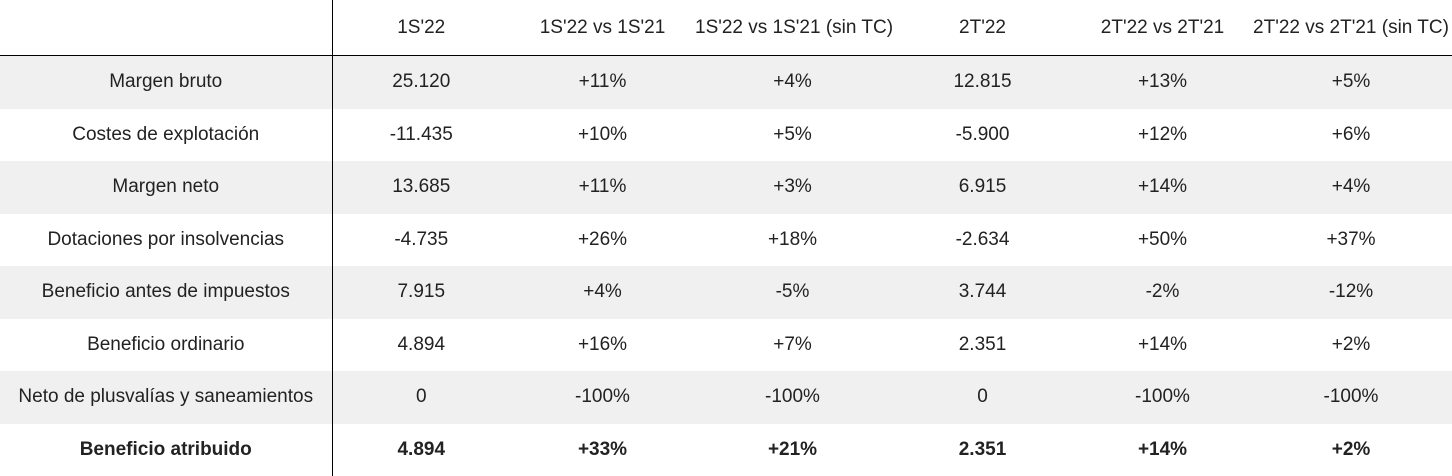 Image resolution: width=1452 pixels, height=476 pixels. I want to click on cell: -12%, so click(1351, 292).